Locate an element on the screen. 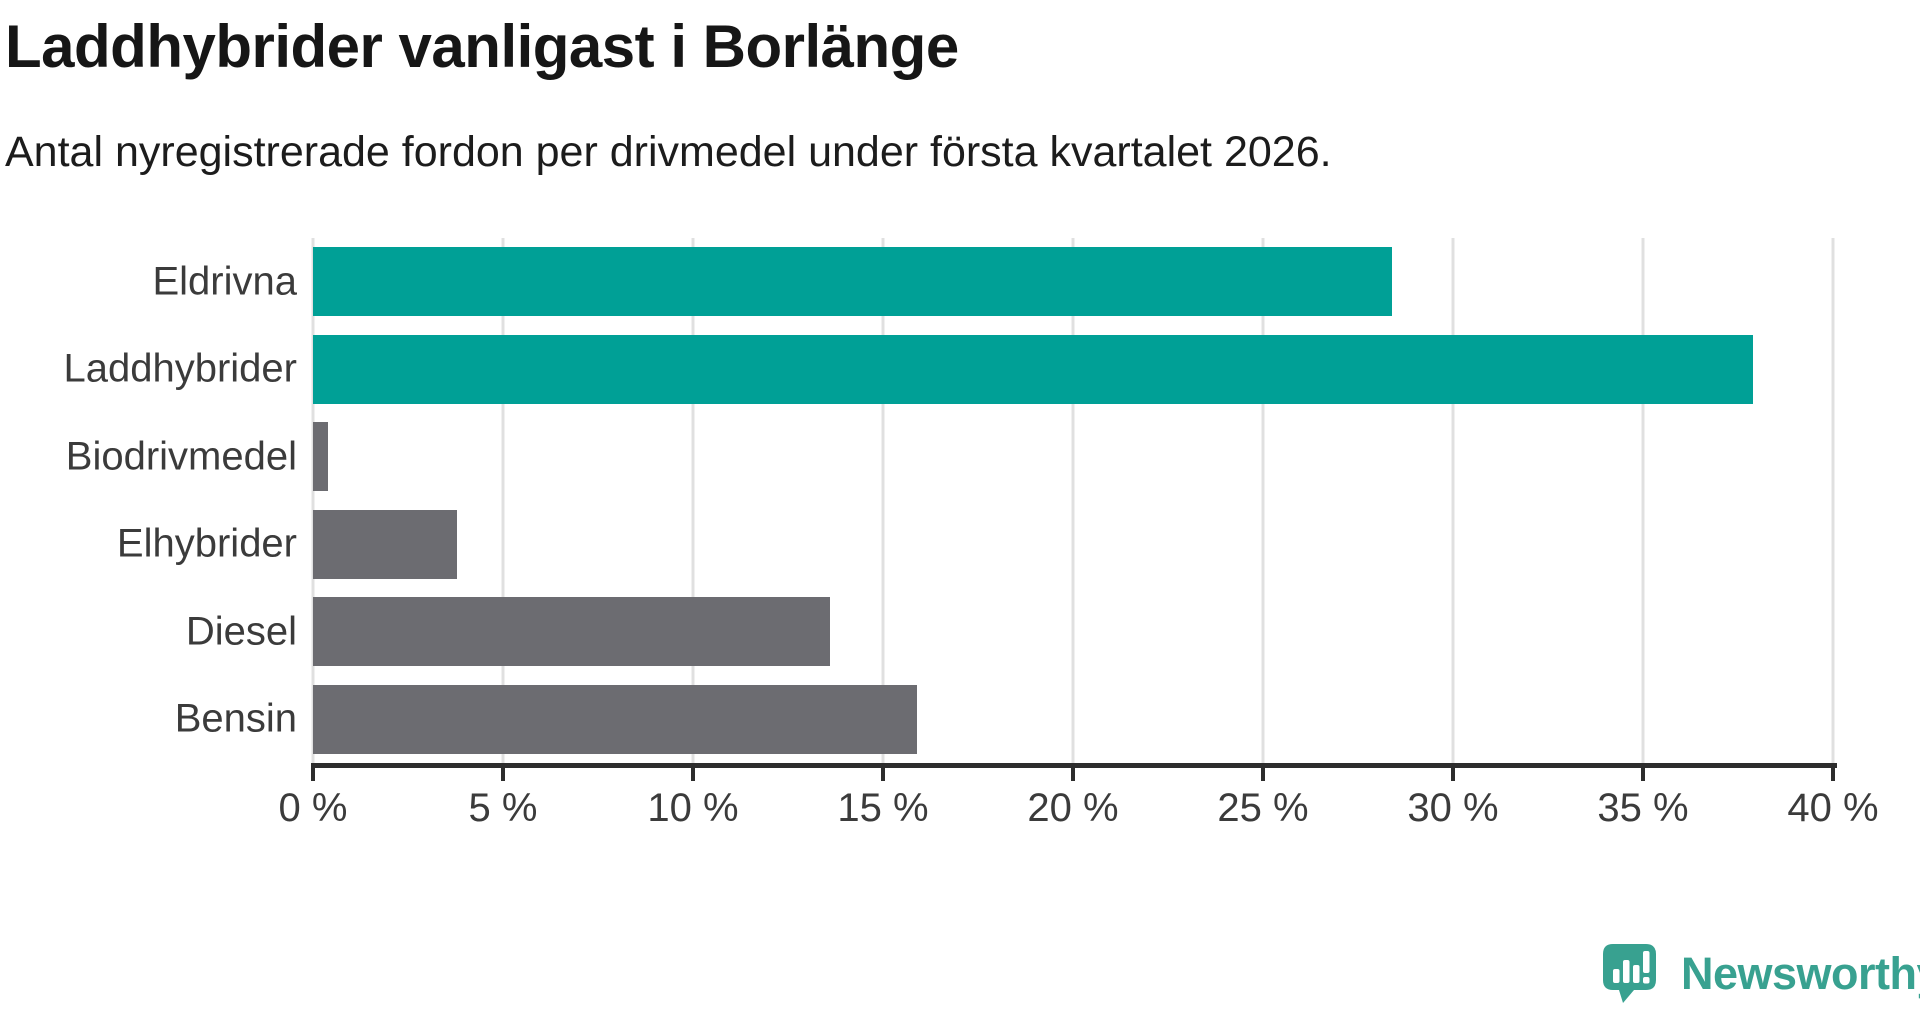  bar-elhybrider is located at coordinates (385, 544).